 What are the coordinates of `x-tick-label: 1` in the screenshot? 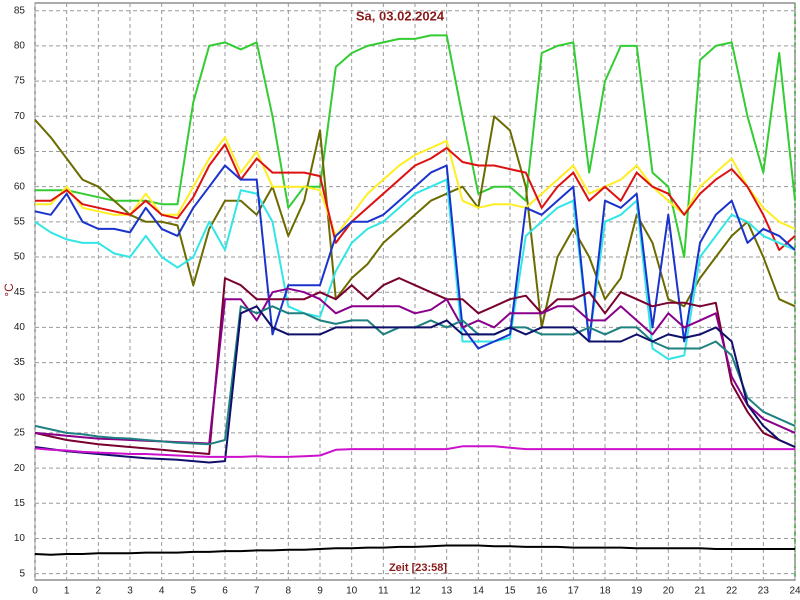 It's located at (67, 591).